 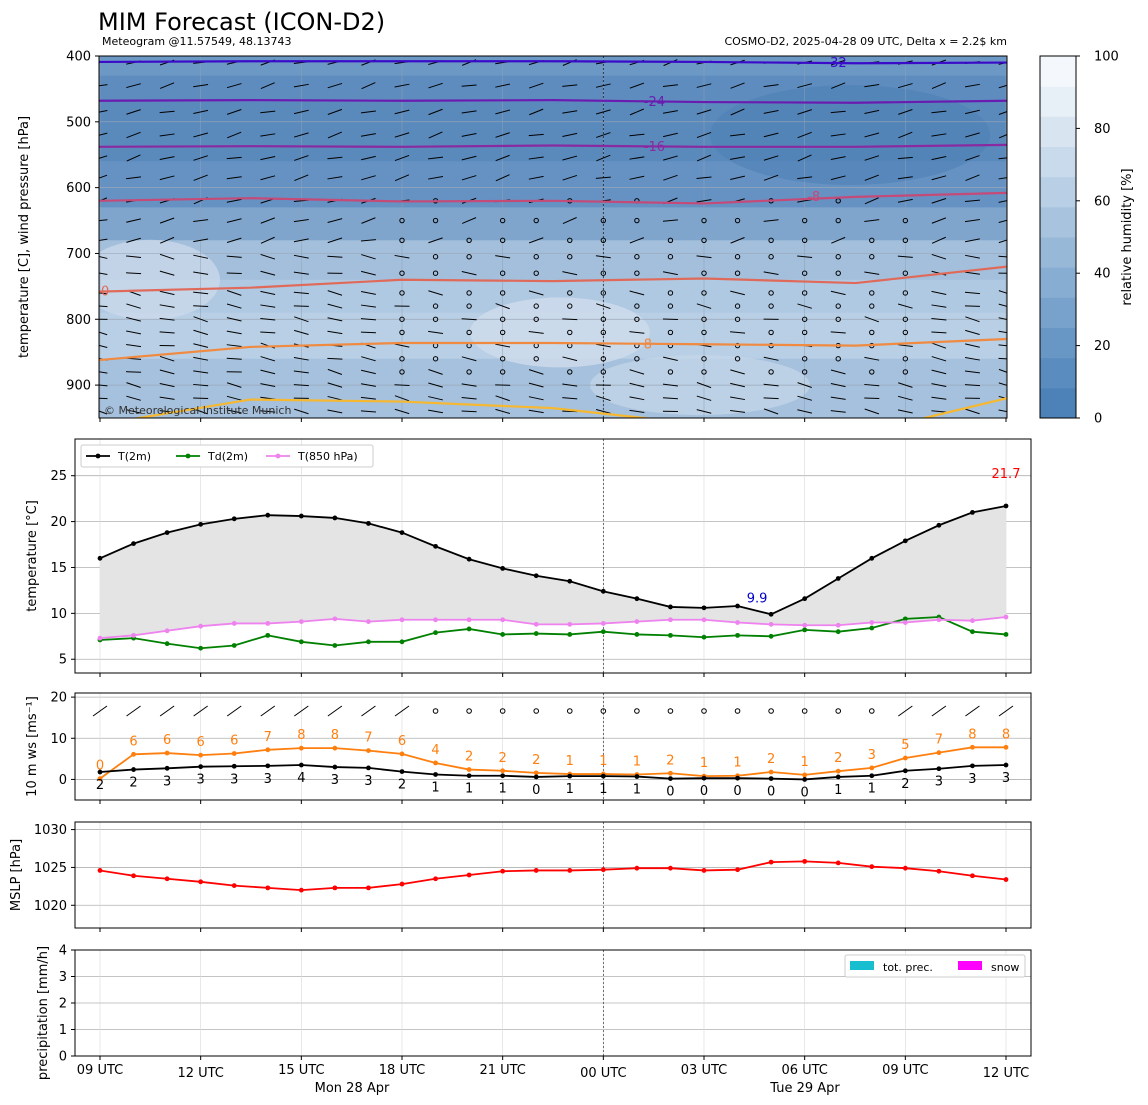 What do you see at coordinates (1006, 734) in the screenshot?
I see `gust-value-label: 8` at bounding box center [1006, 734].